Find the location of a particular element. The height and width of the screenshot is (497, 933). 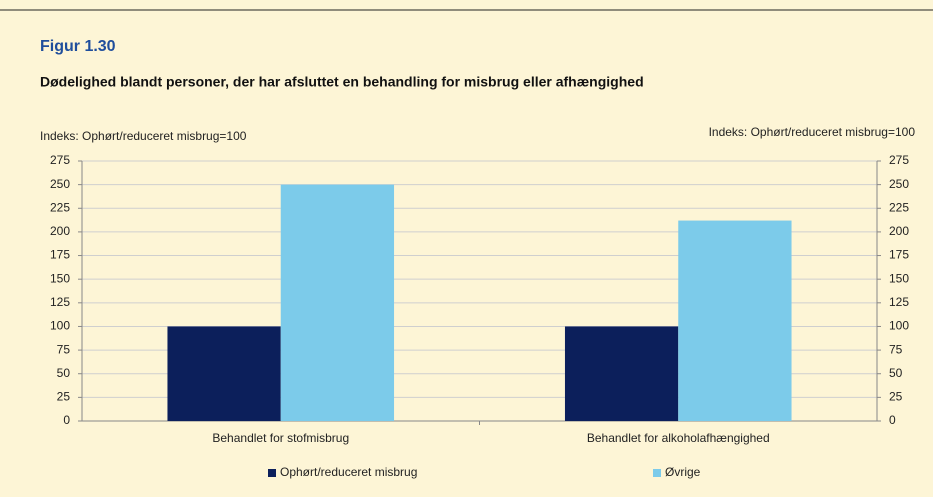

y2-tick-label: 125 is located at coordinates (899, 302).